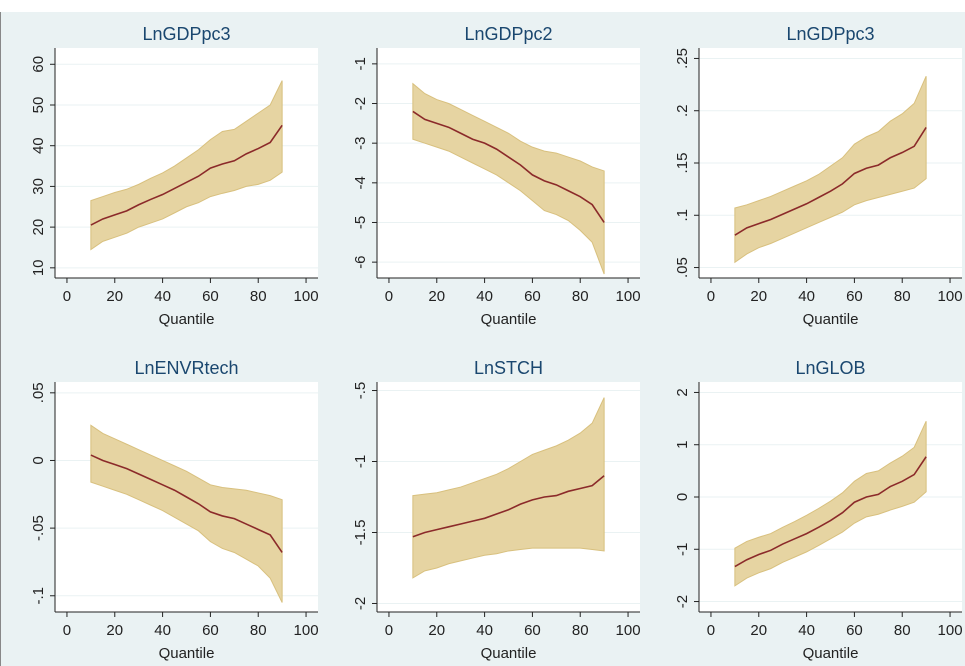 The height and width of the screenshot is (666, 965). What do you see at coordinates (360, 182) in the screenshot?
I see `y-tick-label: -4` at bounding box center [360, 182].